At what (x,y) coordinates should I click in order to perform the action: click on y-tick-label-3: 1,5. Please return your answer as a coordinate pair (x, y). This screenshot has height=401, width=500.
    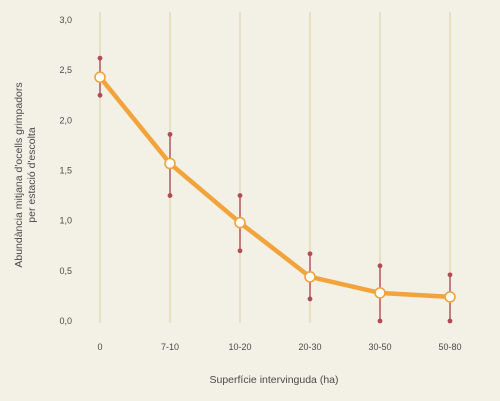
    Looking at the image, I should click on (65, 171).